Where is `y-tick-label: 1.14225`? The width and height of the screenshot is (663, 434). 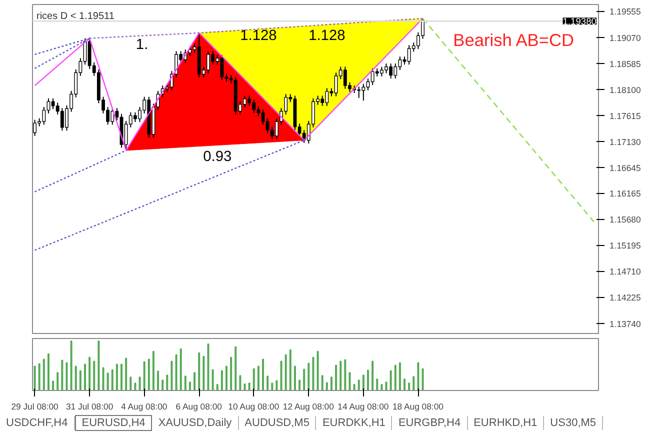 y-tick-label: 1.14225 is located at coordinates (625, 297).